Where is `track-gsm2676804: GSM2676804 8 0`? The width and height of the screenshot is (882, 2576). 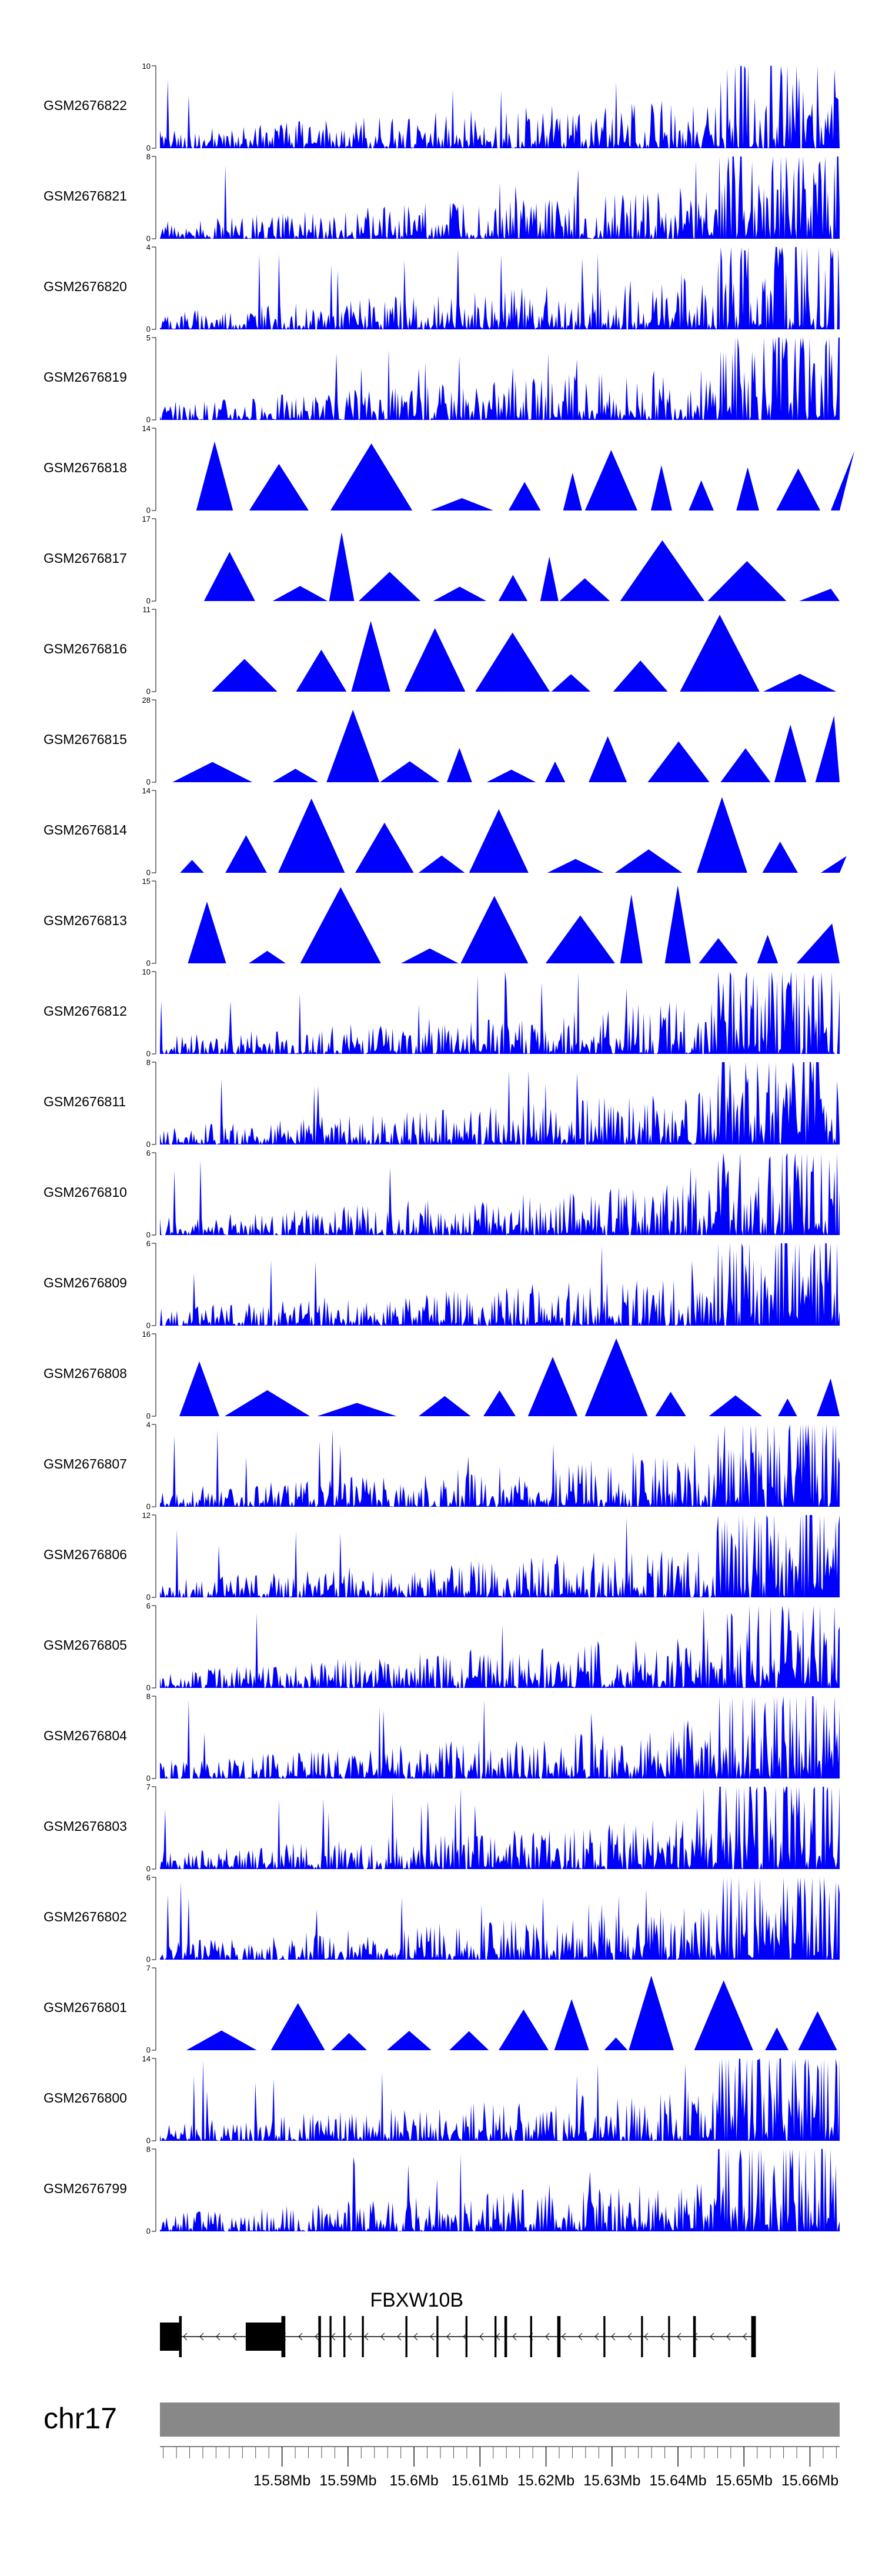
track-gsm2676804: GSM2676804 8 0 is located at coordinates (442, 1737).